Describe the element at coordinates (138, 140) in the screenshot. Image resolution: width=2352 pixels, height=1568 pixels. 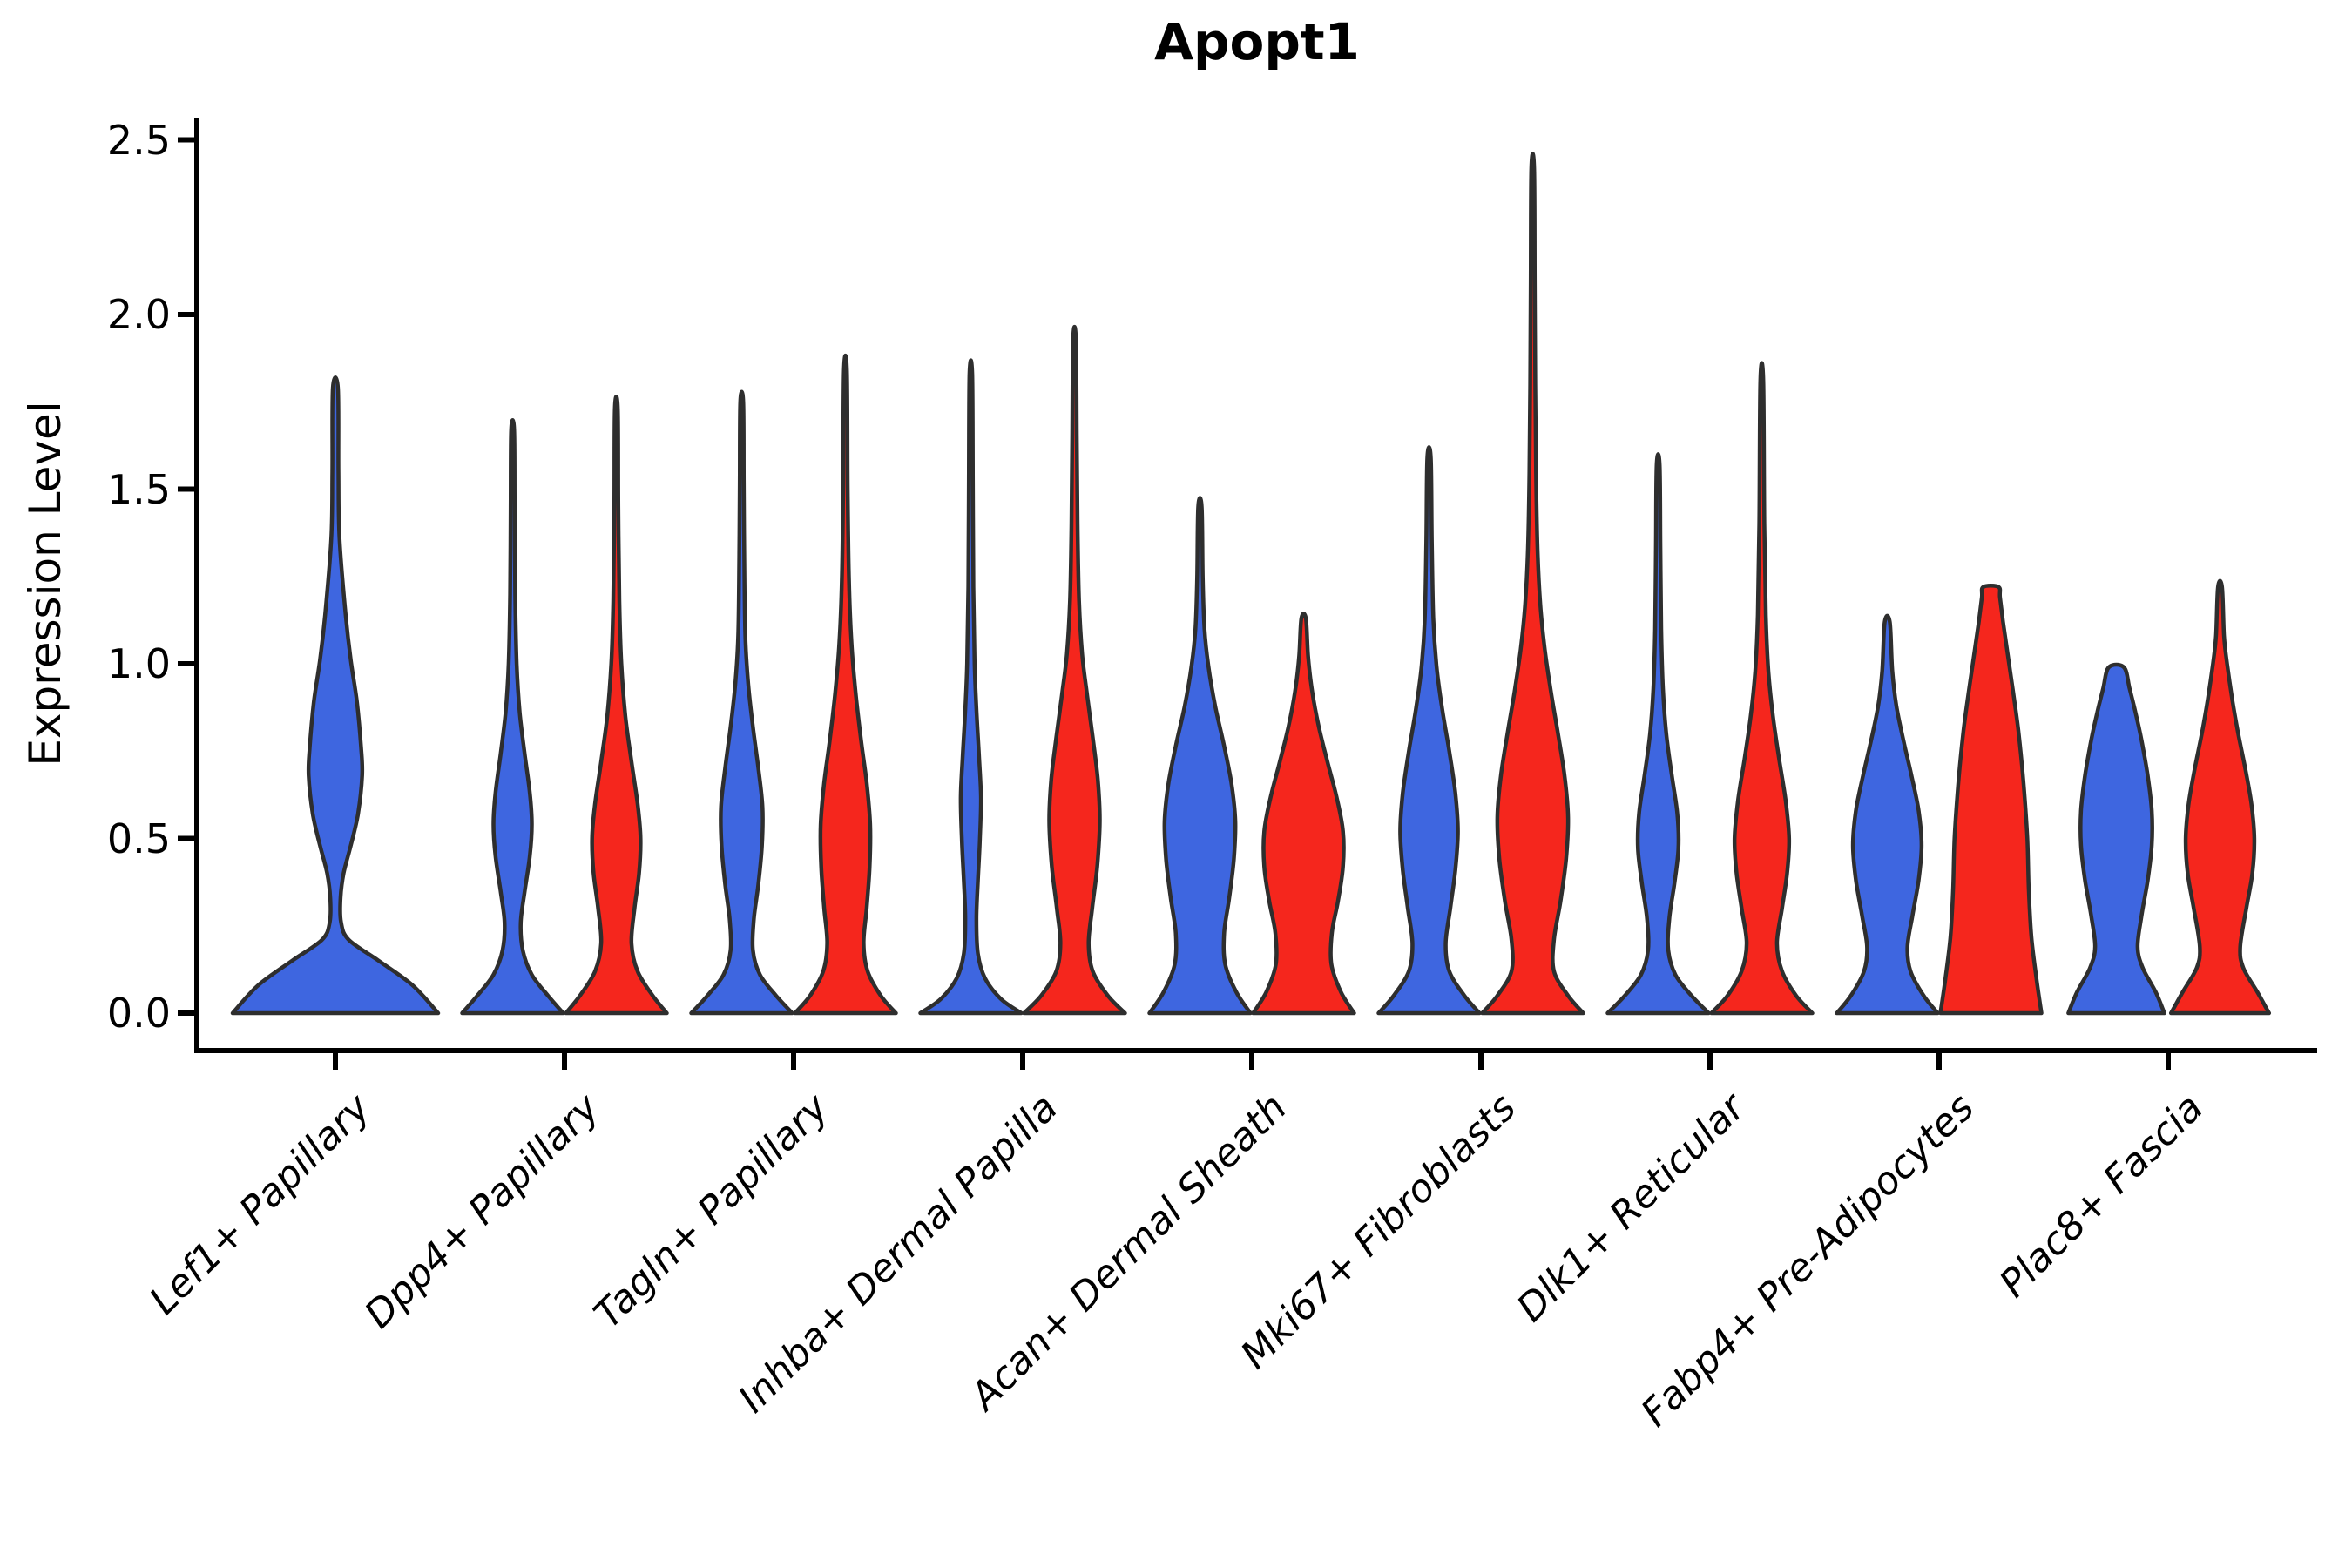
I see `y-tick-label: 2.5` at that location.